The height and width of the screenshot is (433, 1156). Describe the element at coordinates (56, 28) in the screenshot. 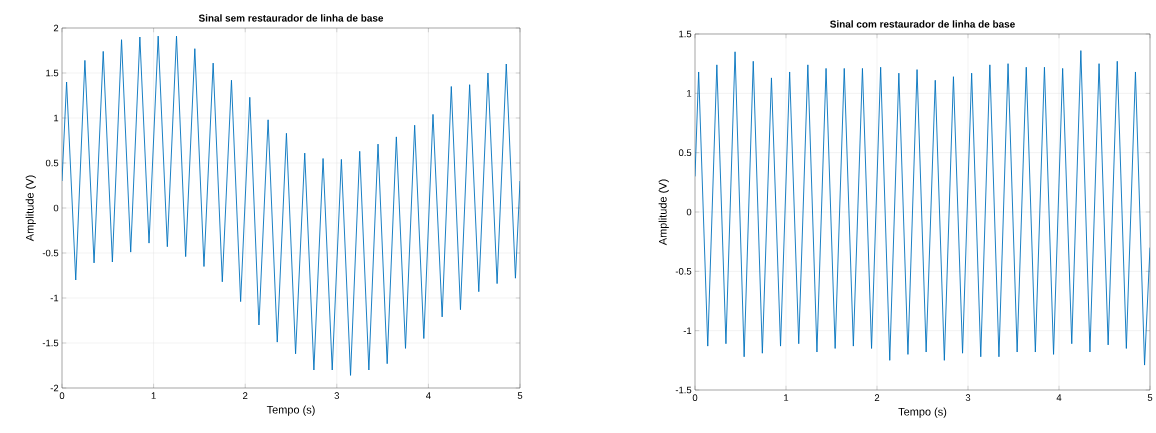

I see `y-tick-label: 2` at that location.